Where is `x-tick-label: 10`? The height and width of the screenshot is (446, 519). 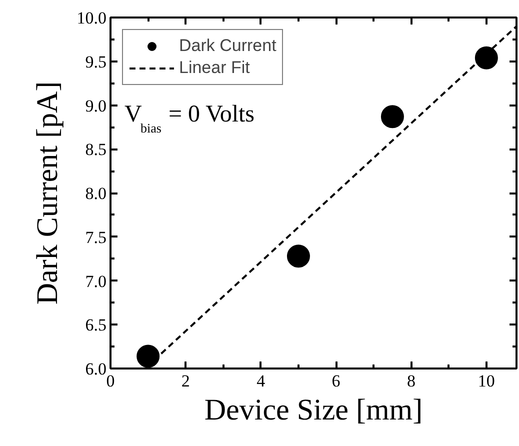 x-tick-label: 10 is located at coordinates (486, 381).